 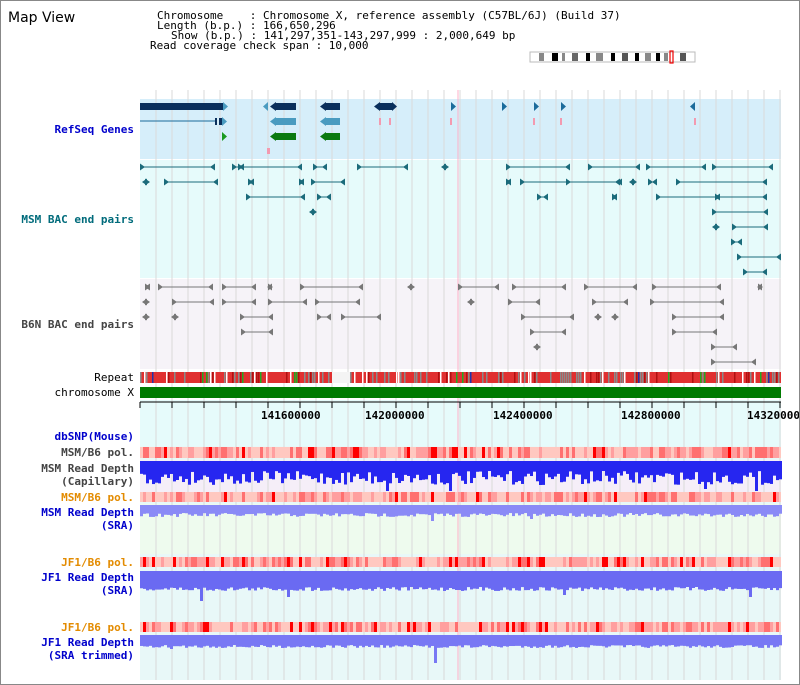 I want to click on chromosome-bar, so click(x=460, y=392).